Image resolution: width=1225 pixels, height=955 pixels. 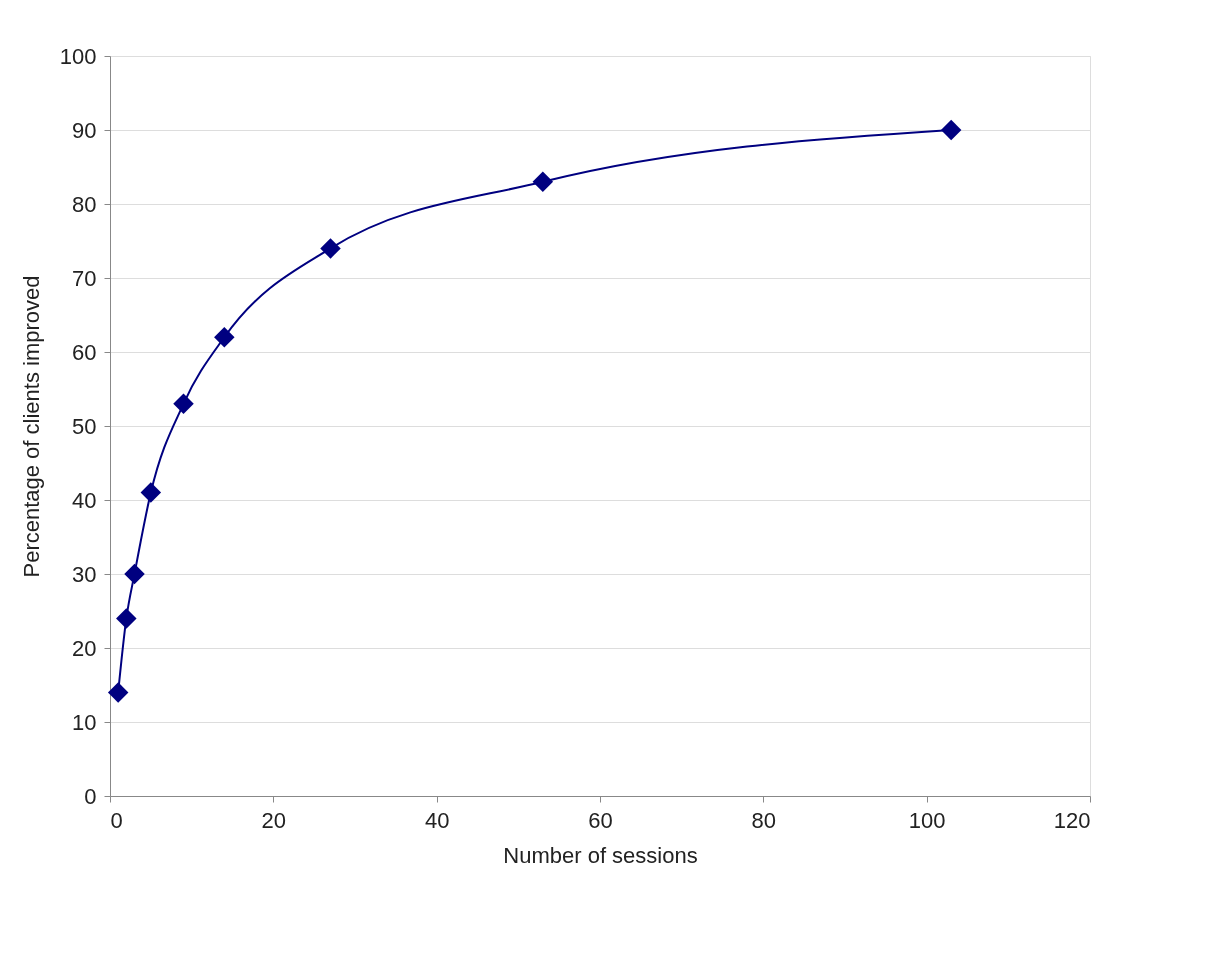 I want to click on y-tick-label: 90, so click(x=84, y=130).